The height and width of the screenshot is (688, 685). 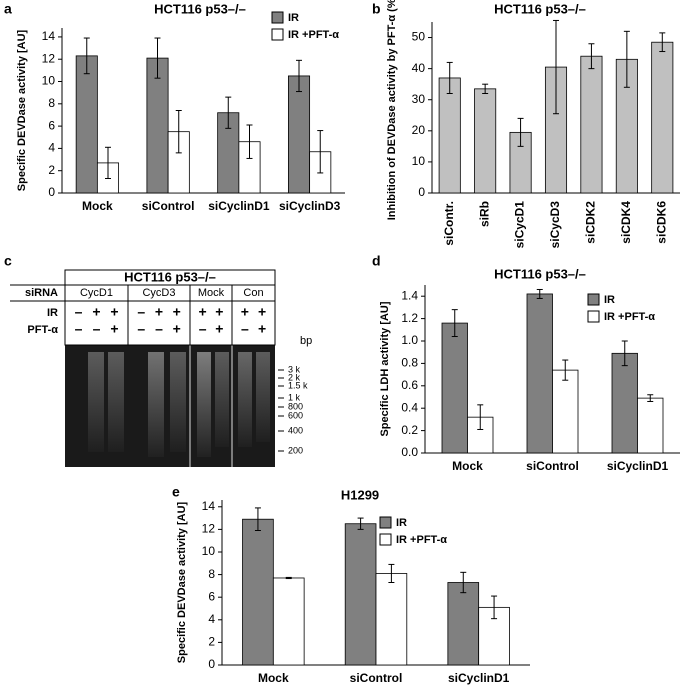 What do you see at coordinates (96, 293) in the screenshot?
I see `group-label: CycD1` at bounding box center [96, 293].